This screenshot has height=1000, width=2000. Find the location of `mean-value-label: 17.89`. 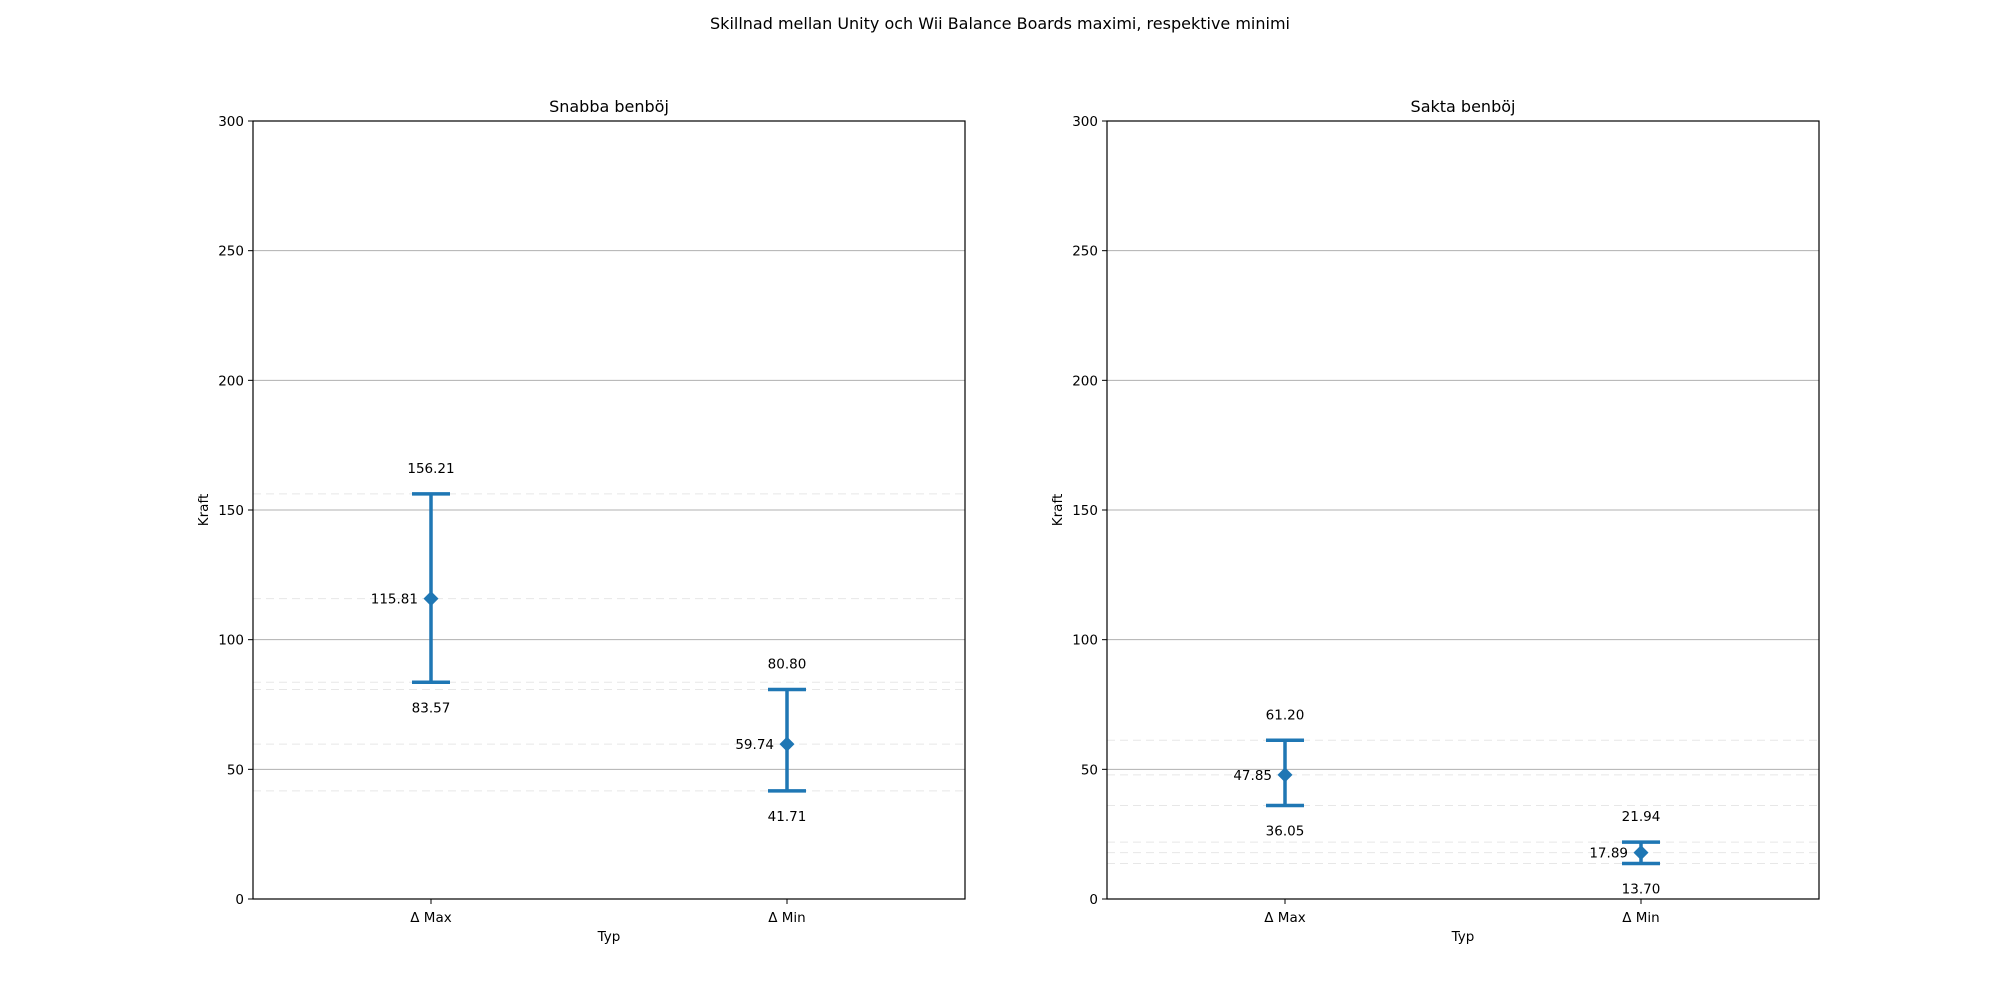

mean-value-label: 17.89 is located at coordinates (1608, 854).